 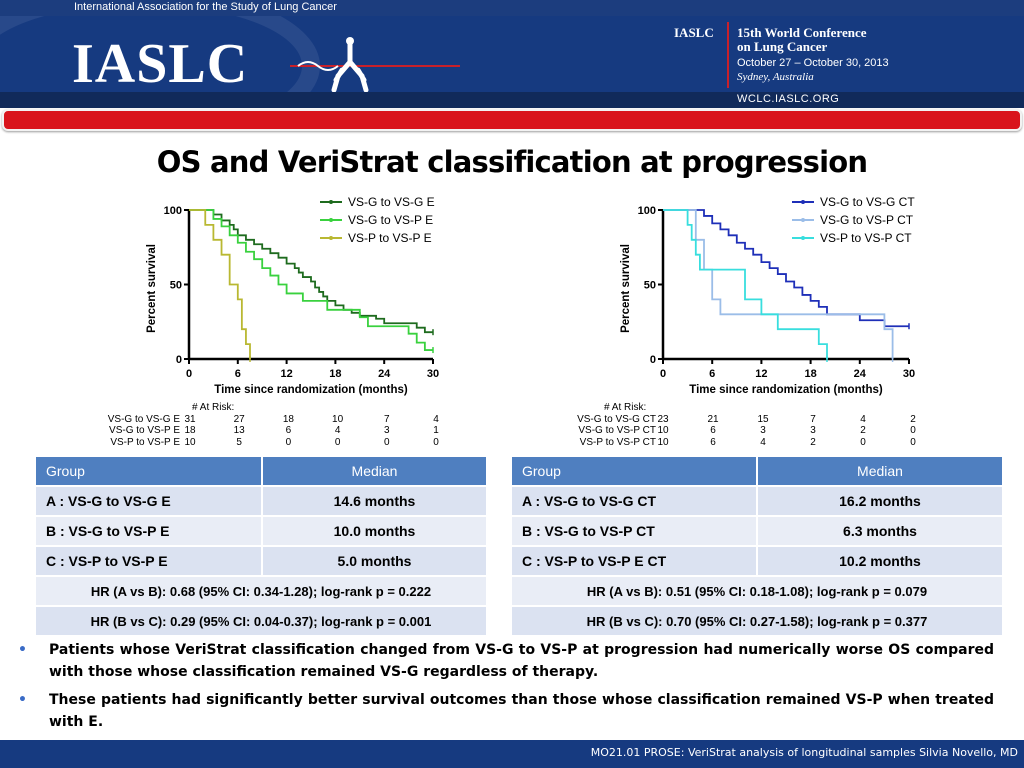 I want to click on table-row: A : VS-G to VS-G E 14.6 months, so click(x=262, y=502).